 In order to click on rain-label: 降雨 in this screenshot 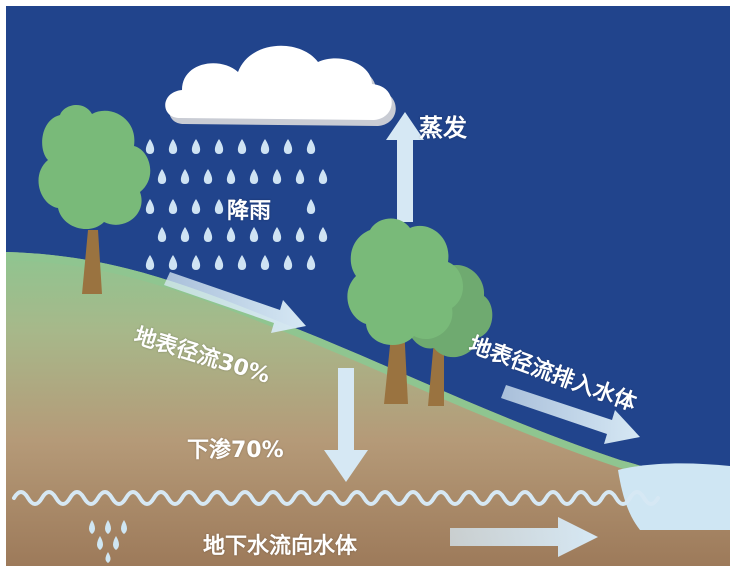, I will do `click(249, 211)`.